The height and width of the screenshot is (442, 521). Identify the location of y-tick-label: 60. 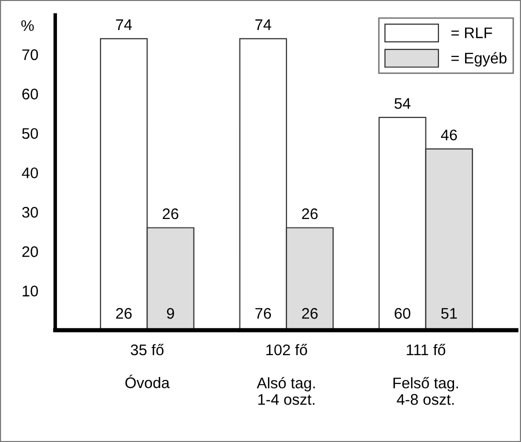
(30, 94).